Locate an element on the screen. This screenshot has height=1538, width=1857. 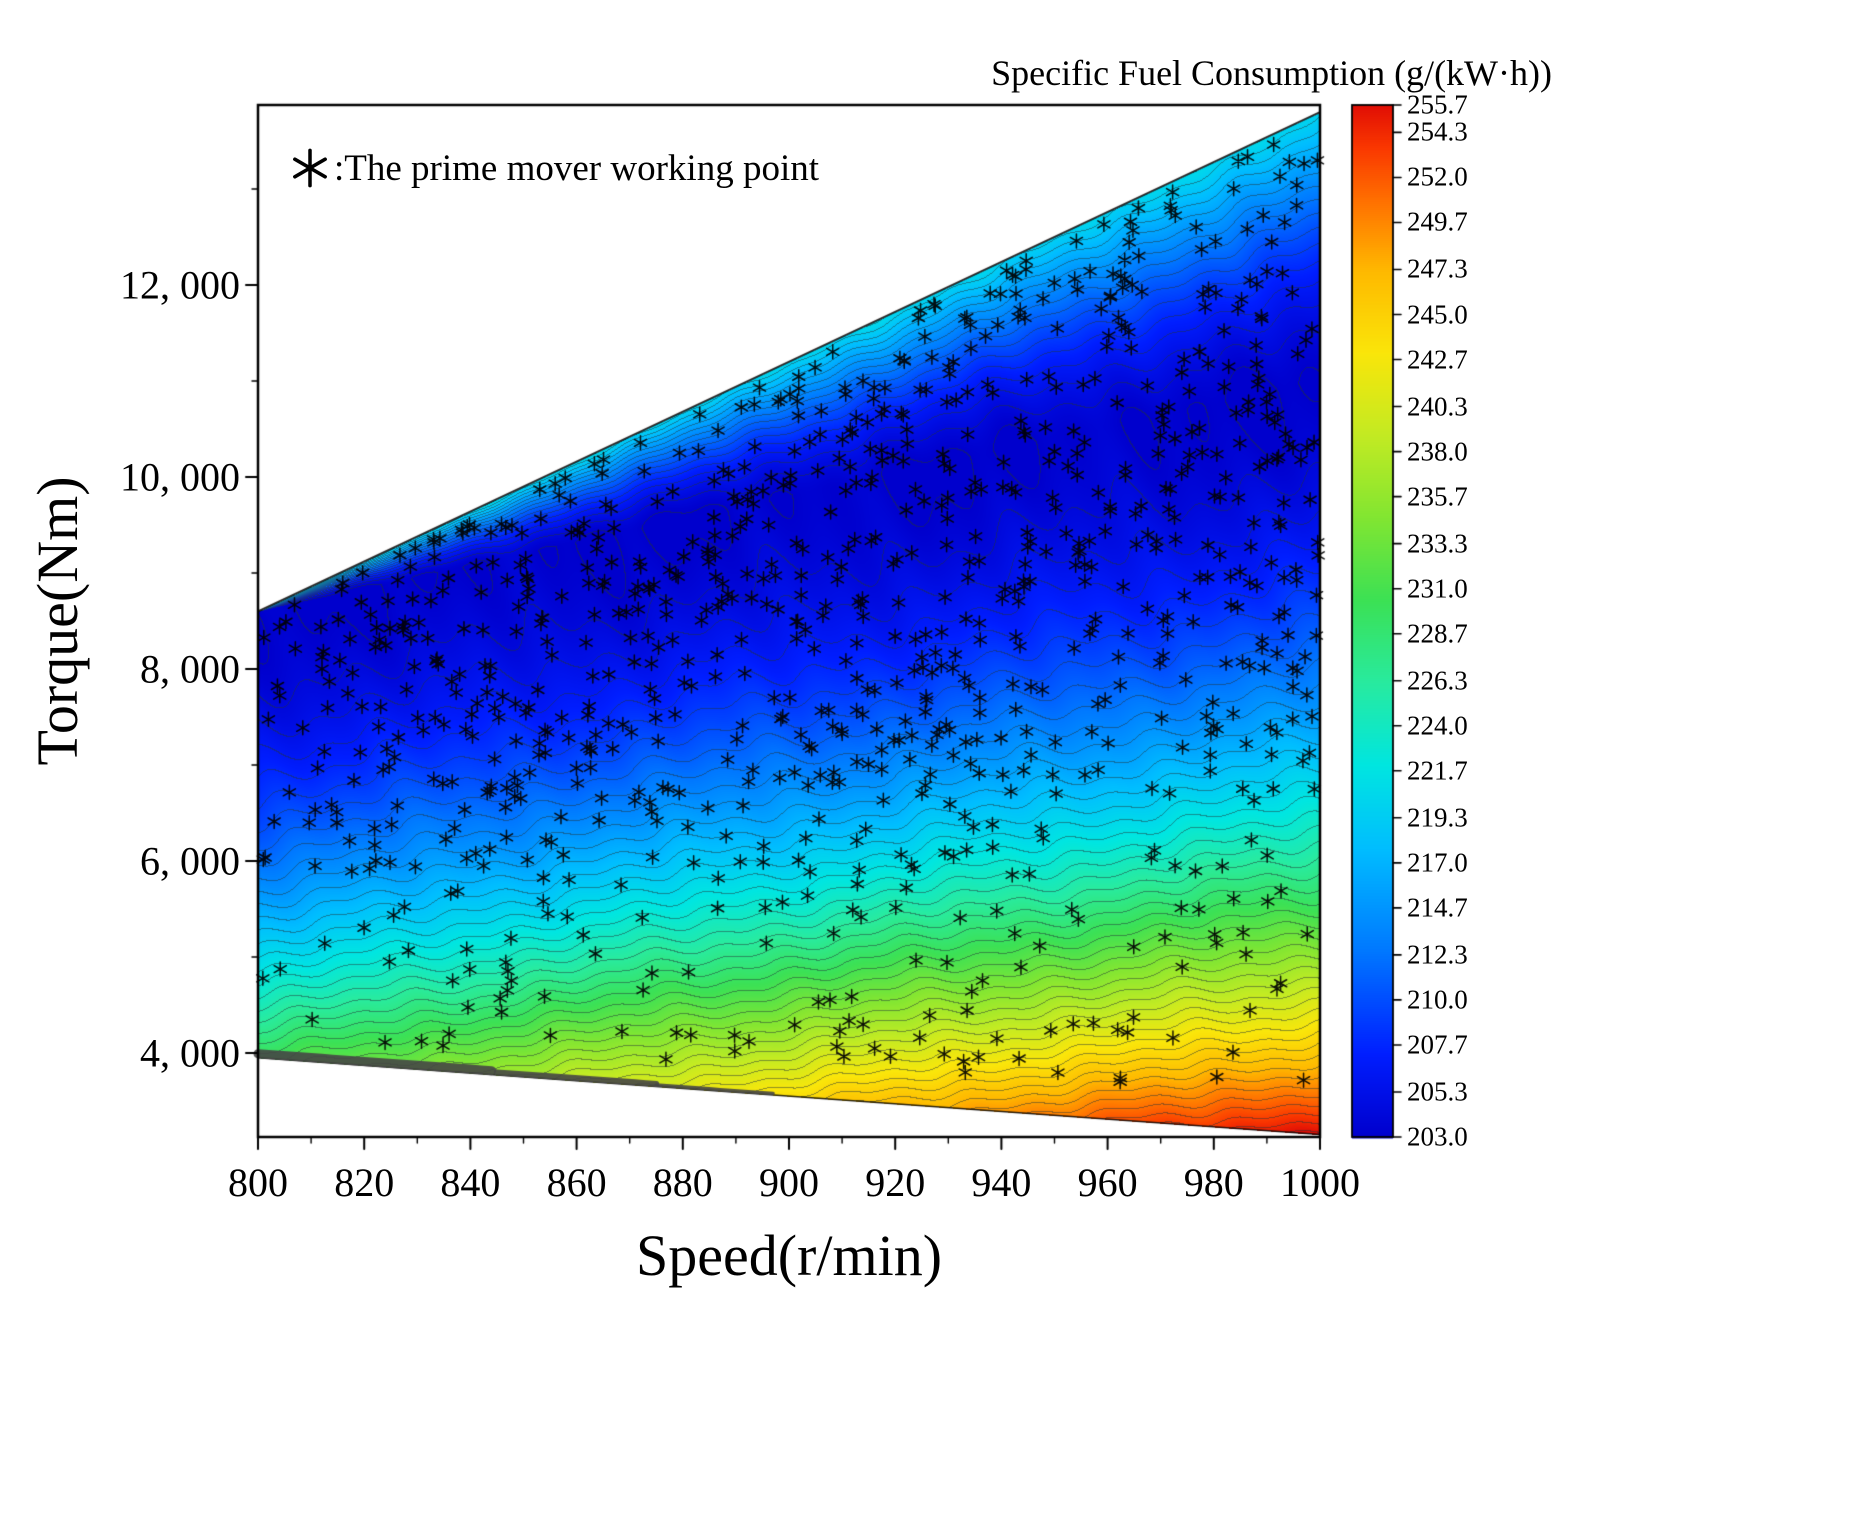
colorbar-tick-label: 255.7 is located at coordinates (1437, 104).